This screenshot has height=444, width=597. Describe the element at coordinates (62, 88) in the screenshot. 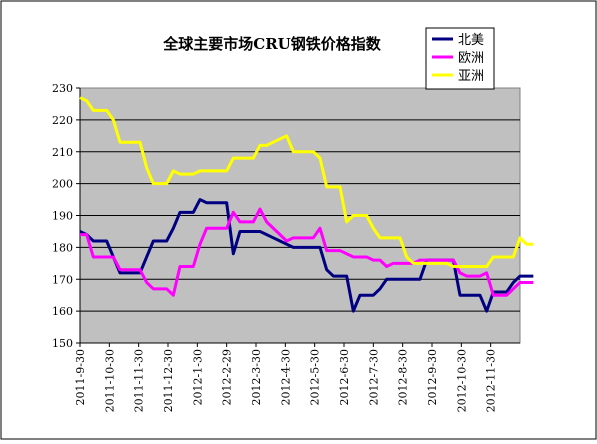

I see `y-tick-label: 230` at that location.